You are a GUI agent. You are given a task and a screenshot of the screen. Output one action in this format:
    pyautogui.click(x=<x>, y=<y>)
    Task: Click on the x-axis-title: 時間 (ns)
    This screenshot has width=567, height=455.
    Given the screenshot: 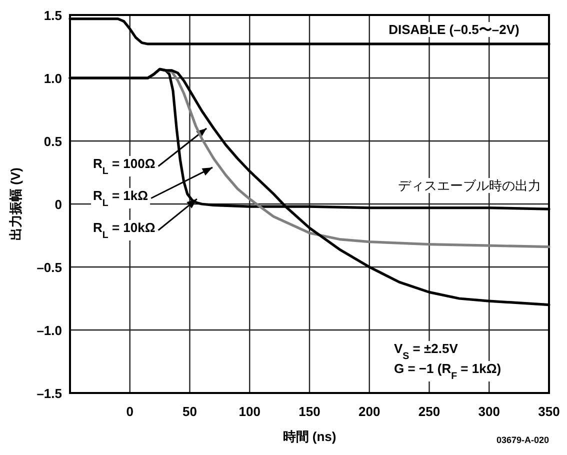 What is the action you would take?
    pyautogui.click(x=309, y=436)
    